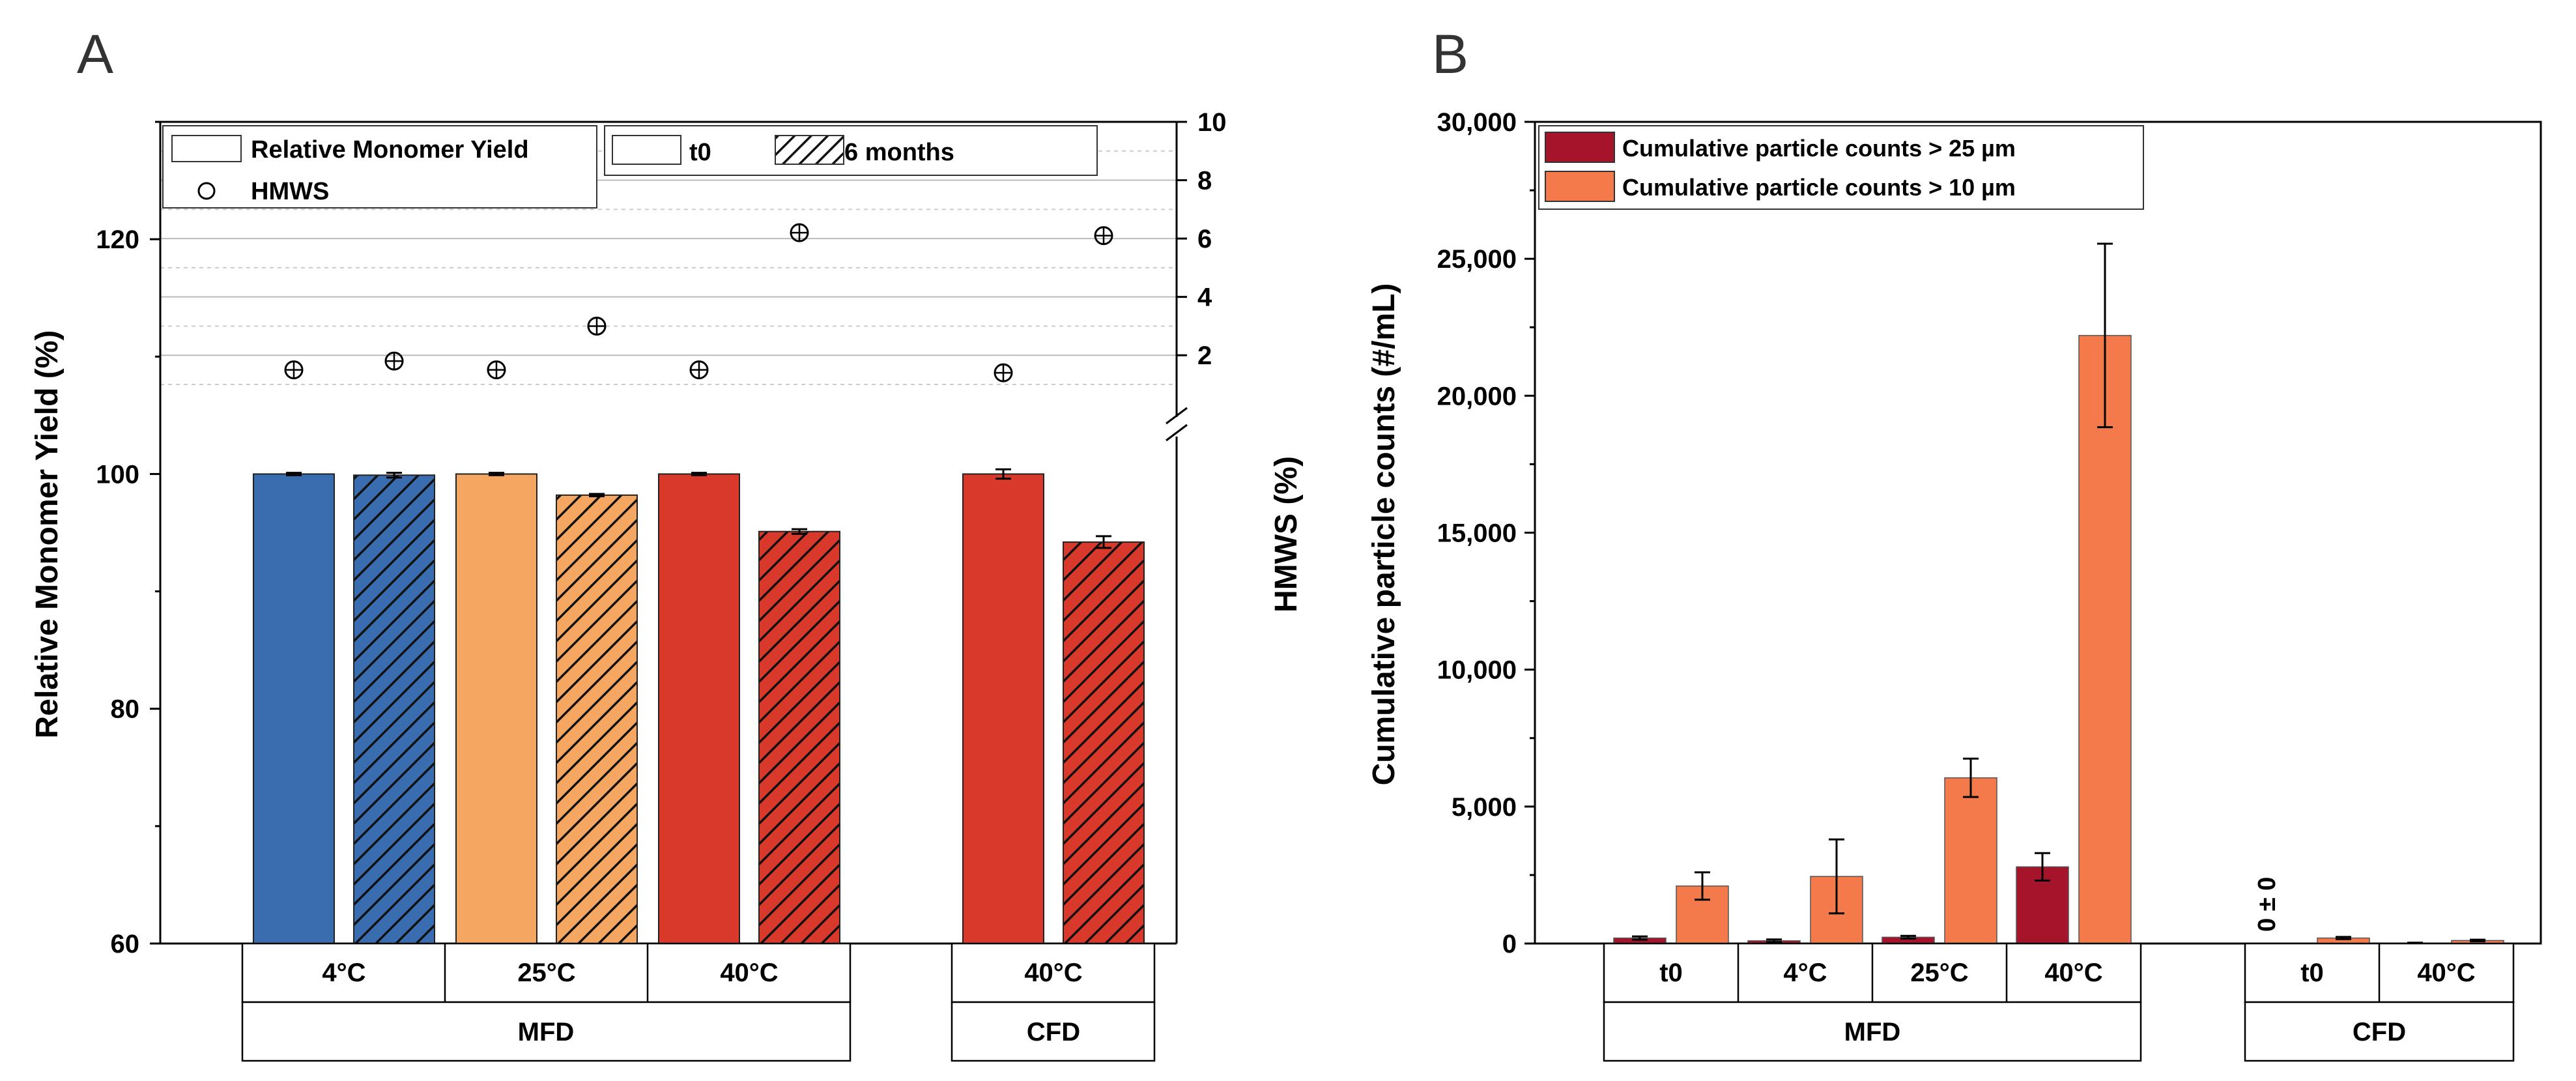 The image size is (2576, 1081). What do you see at coordinates (1805, 972) in the screenshot?
I see `condition-label: 4°C` at bounding box center [1805, 972].